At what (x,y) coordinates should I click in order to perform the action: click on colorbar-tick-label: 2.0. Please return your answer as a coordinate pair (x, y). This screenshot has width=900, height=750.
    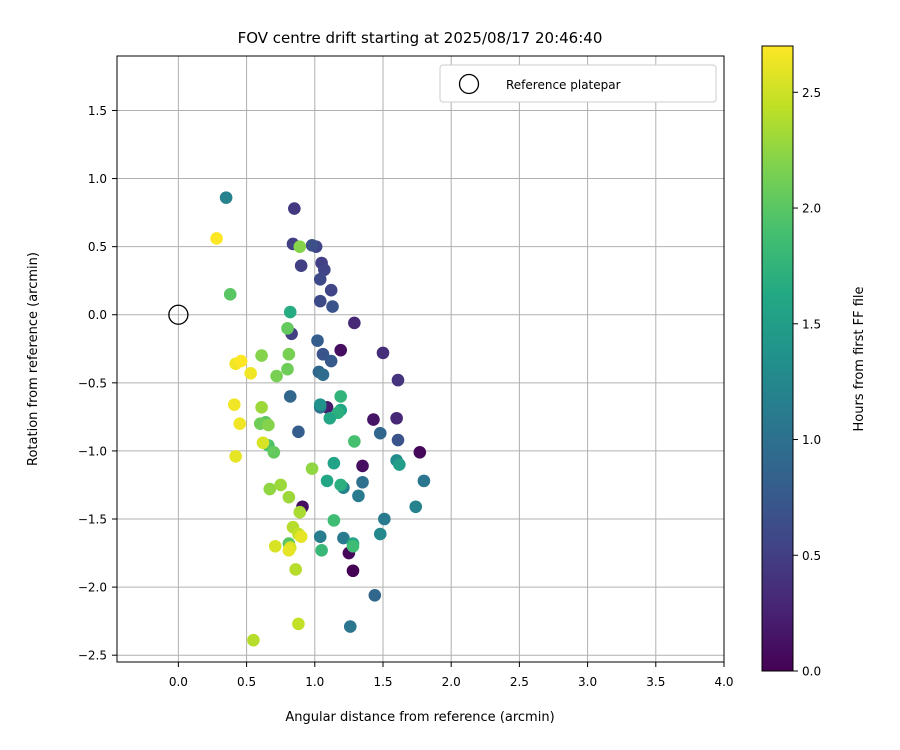
    Looking at the image, I should click on (811, 209).